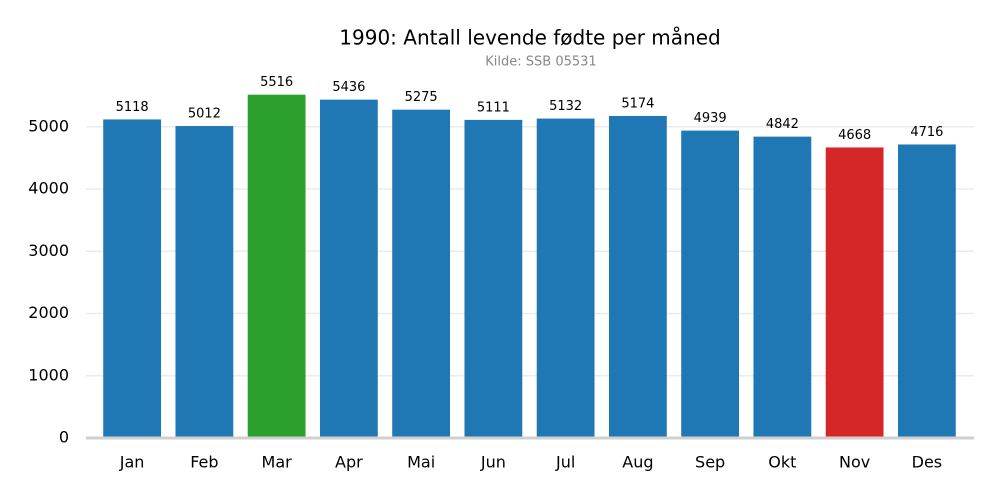 The width and height of the screenshot is (1000, 500). What do you see at coordinates (132, 107) in the screenshot?
I see `value-label: 5118` at bounding box center [132, 107].